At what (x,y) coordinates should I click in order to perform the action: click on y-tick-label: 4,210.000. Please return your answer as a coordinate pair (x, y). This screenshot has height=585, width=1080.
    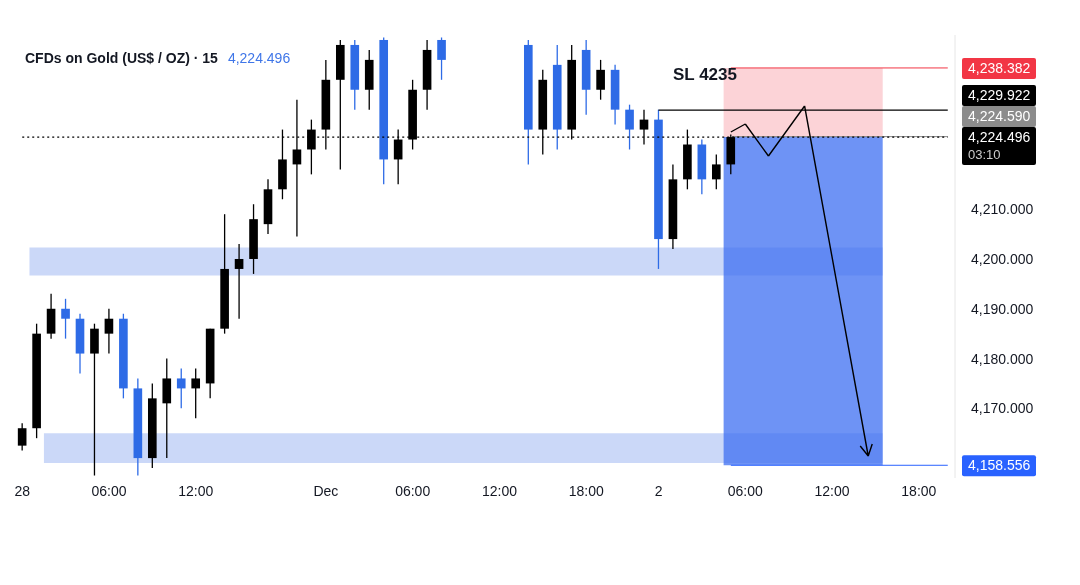
    Looking at the image, I should click on (1002, 209).